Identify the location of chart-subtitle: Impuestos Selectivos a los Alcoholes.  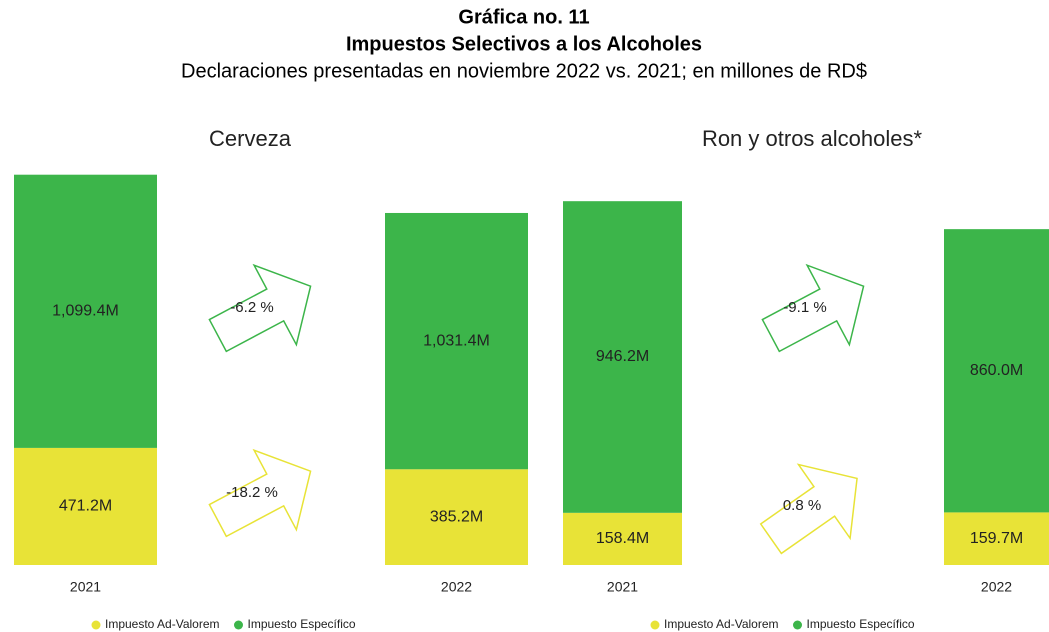
(524, 44).